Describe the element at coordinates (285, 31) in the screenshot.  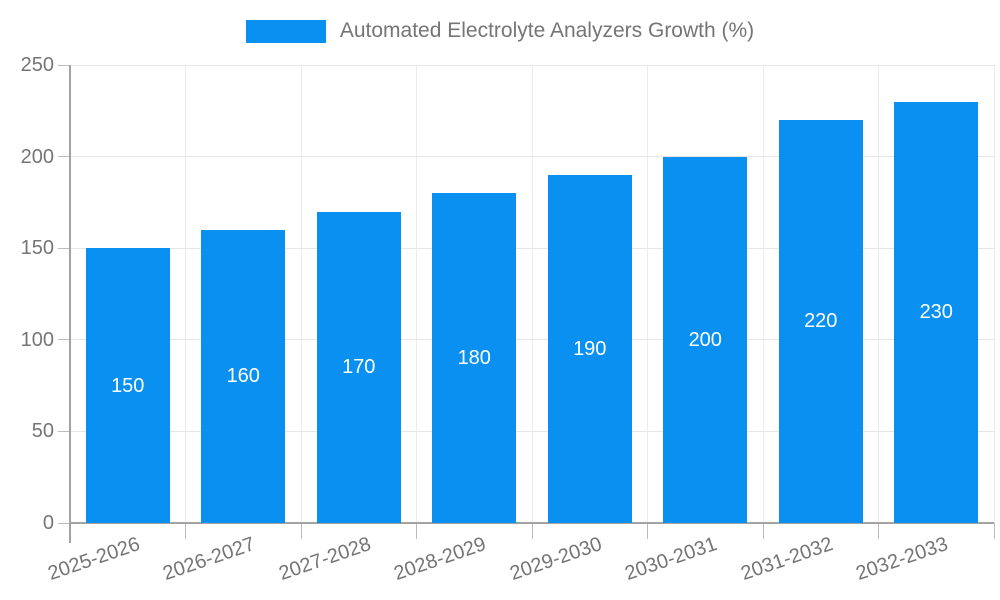
I see `legend-swatch` at that location.